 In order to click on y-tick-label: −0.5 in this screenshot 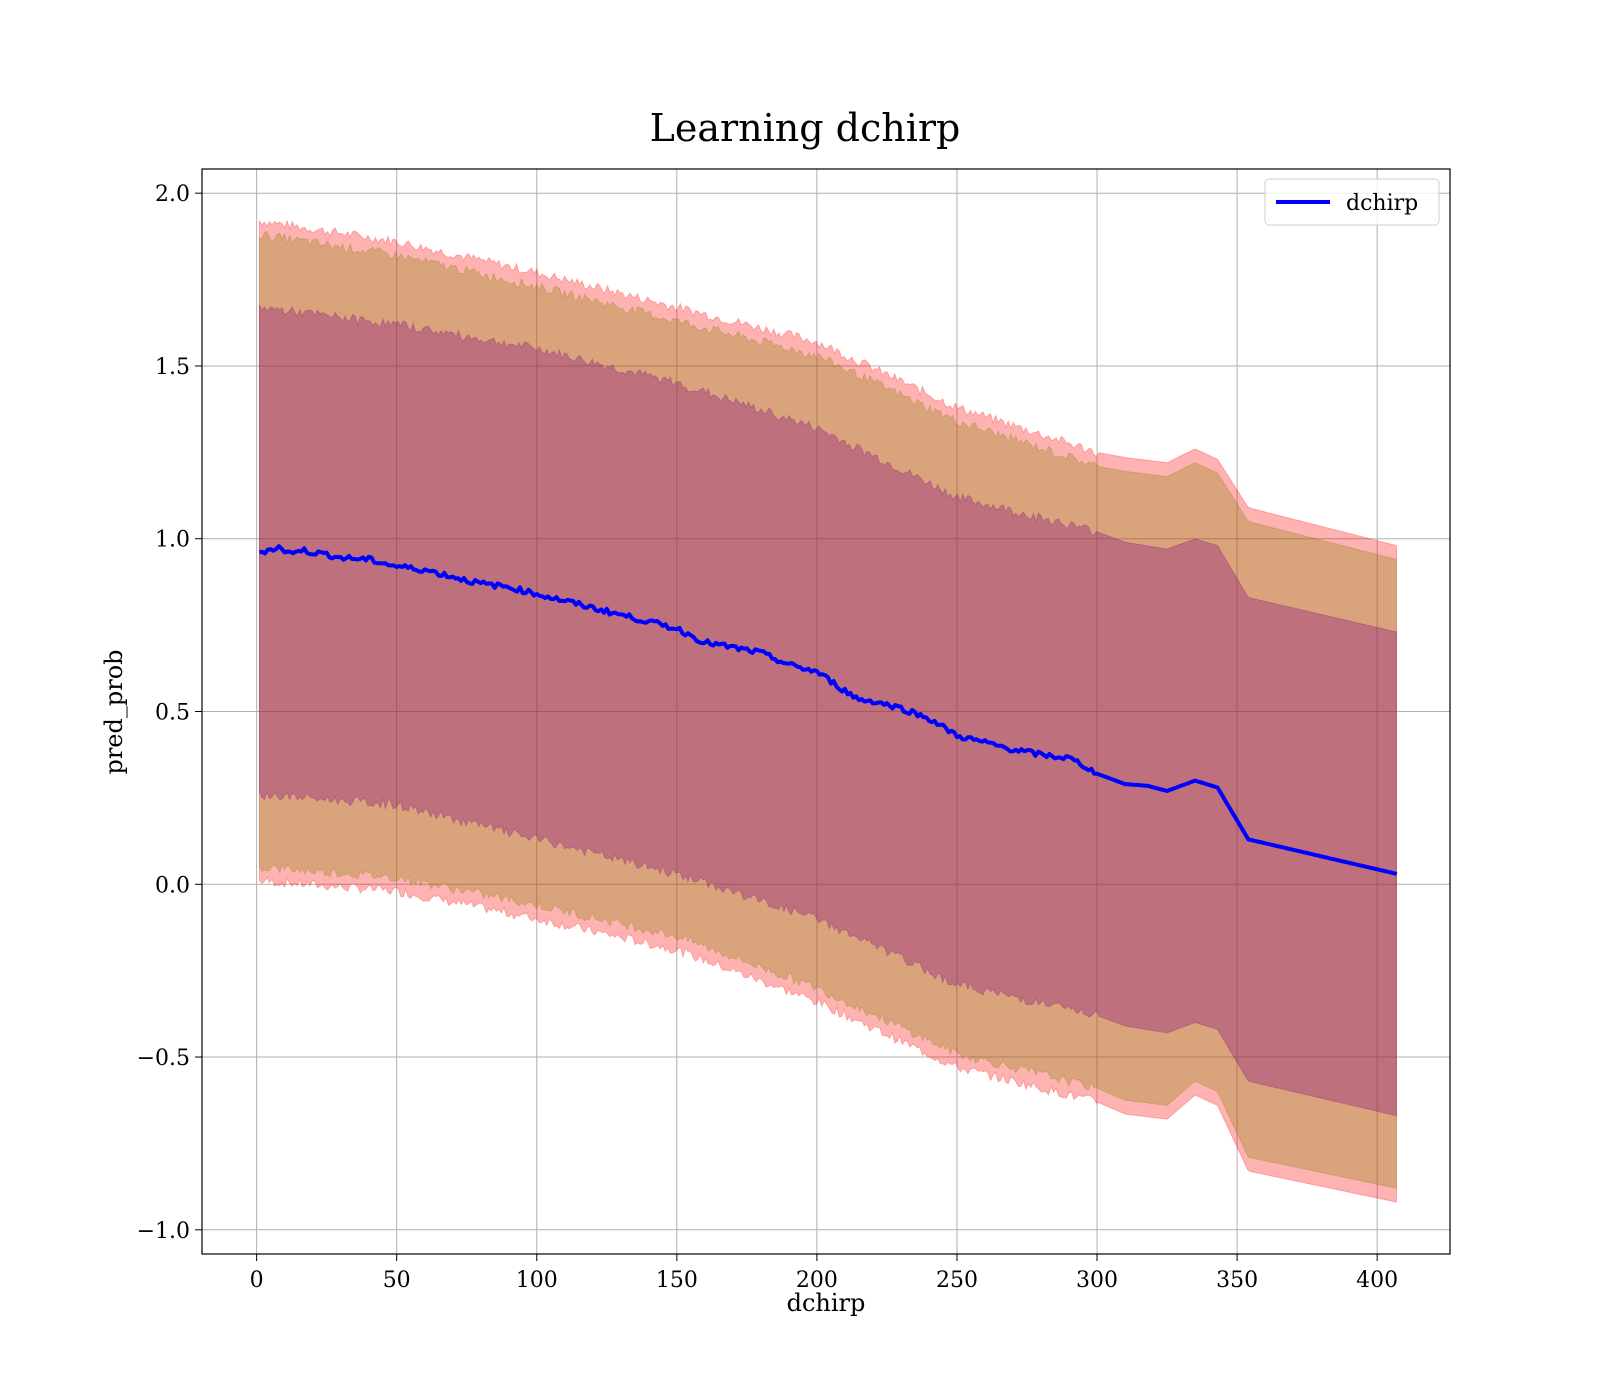, I will do `click(163, 1058)`.